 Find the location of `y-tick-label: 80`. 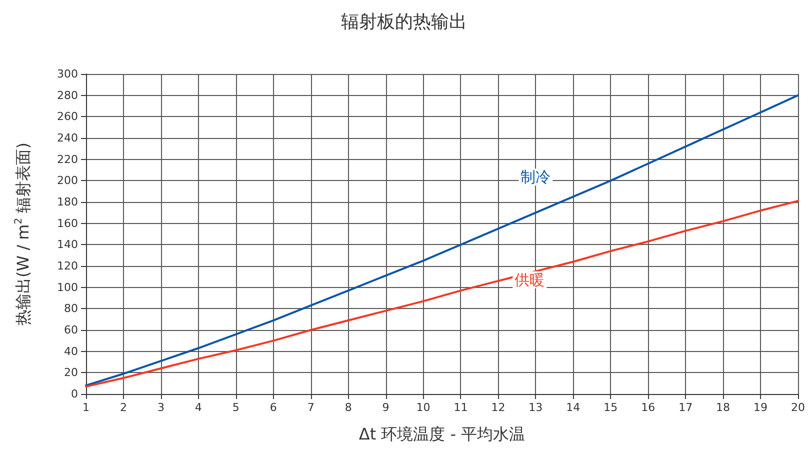

y-tick-label: 80 is located at coordinates (71, 309).